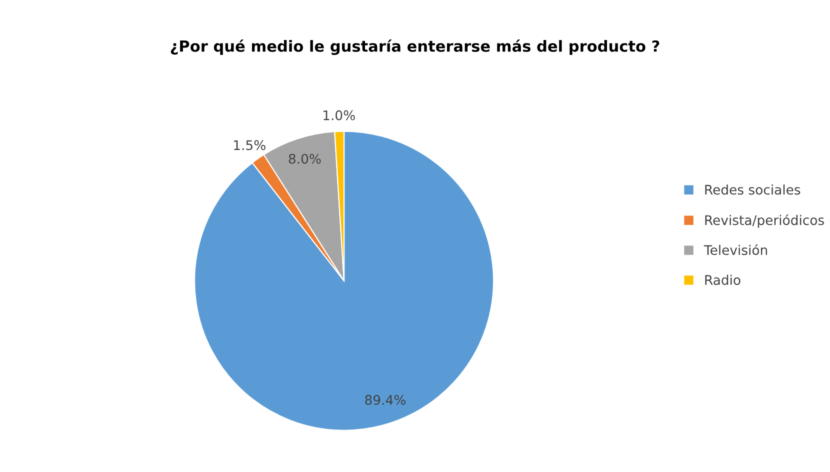  Describe the element at coordinates (385, 399) in the screenshot. I see `data-label: 89.4%` at that location.